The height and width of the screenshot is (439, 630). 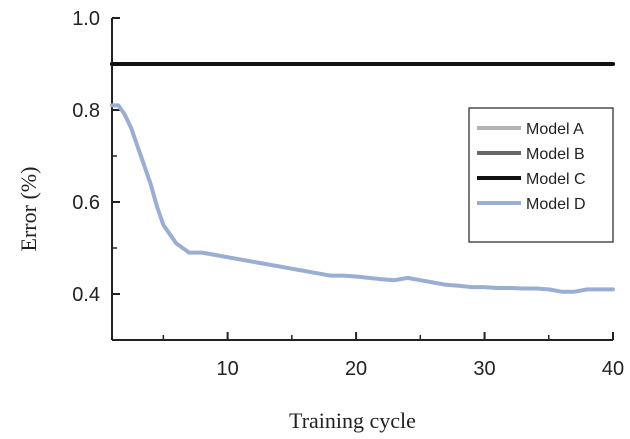 What do you see at coordinates (555, 129) in the screenshot?
I see `legend-label: Model A` at bounding box center [555, 129].